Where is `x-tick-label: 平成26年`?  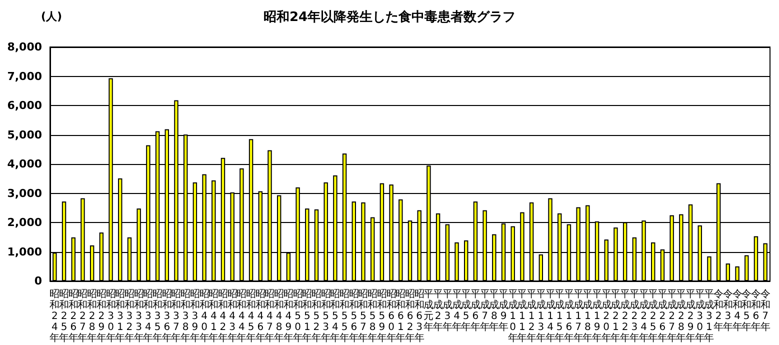 x-tick-label: 平成26年 is located at coordinates (662, 316).